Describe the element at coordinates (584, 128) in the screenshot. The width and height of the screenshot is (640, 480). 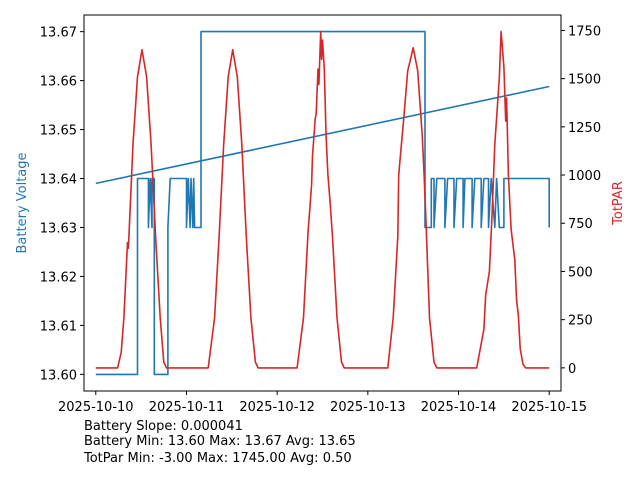
I see `right-y-tick-label: 1250` at that location.